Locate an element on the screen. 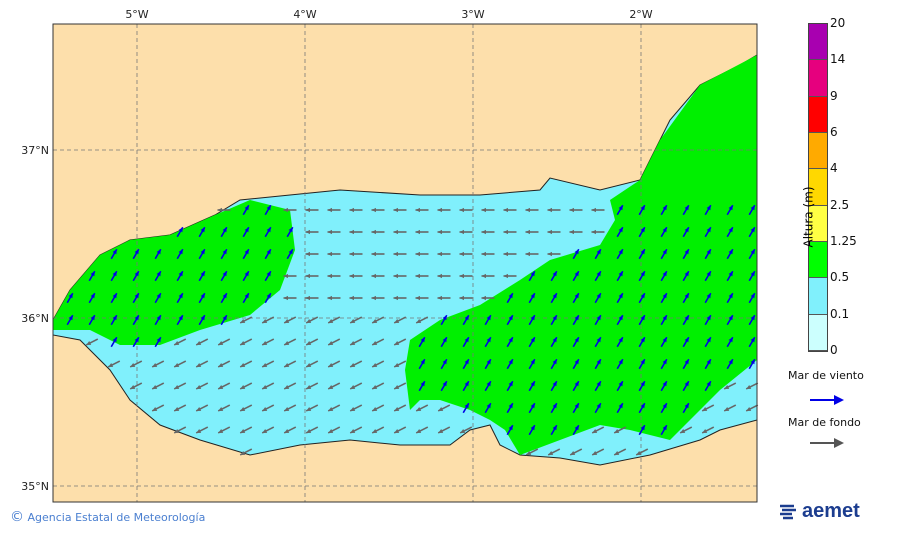  colorbar-tick-label: 4 is located at coordinates (834, 168).